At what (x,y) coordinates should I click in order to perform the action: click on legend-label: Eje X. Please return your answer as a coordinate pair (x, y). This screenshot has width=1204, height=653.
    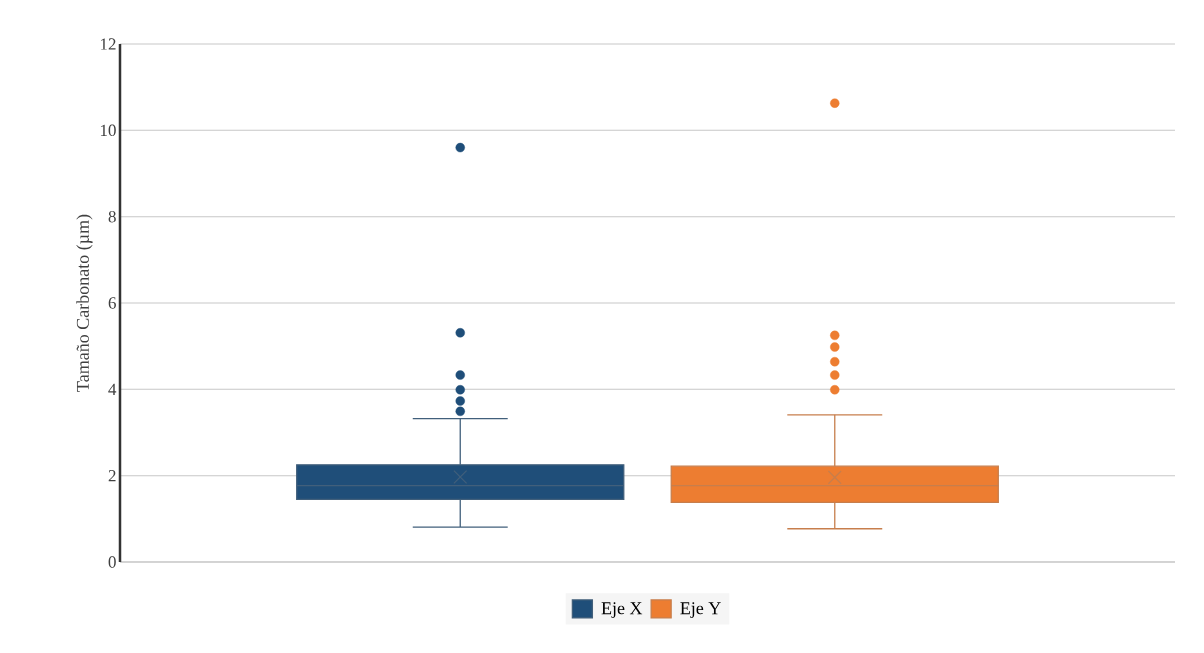
    Looking at the image, I should click on (622, 610).